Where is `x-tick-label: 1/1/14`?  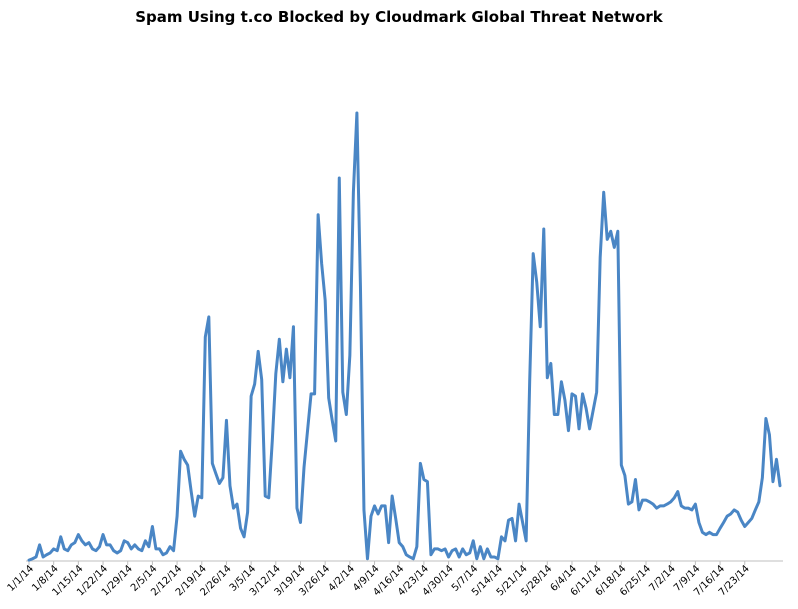
x-tick-label: 1/1/14 is located at coordinates (21, 578).